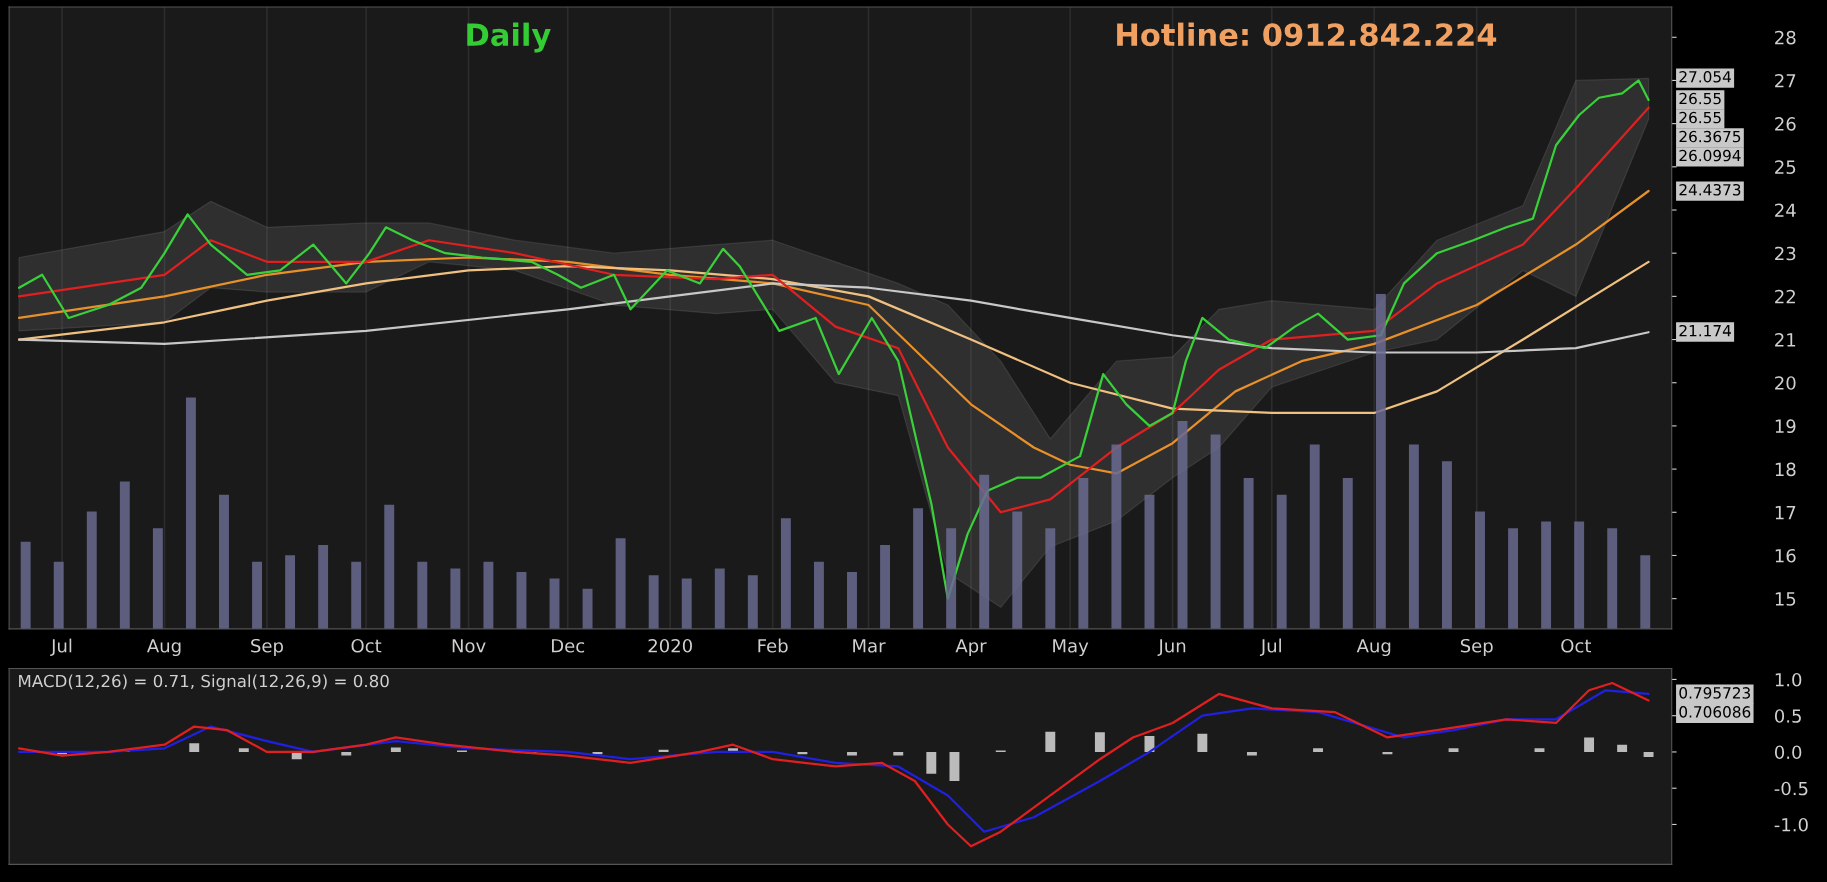 The height and width of the screenshot is (882, 1827). What do you see at coordinates (1710, 136) in the screenshot?
I see `annotation: 26.3675` at bounding box center [1710, 136].